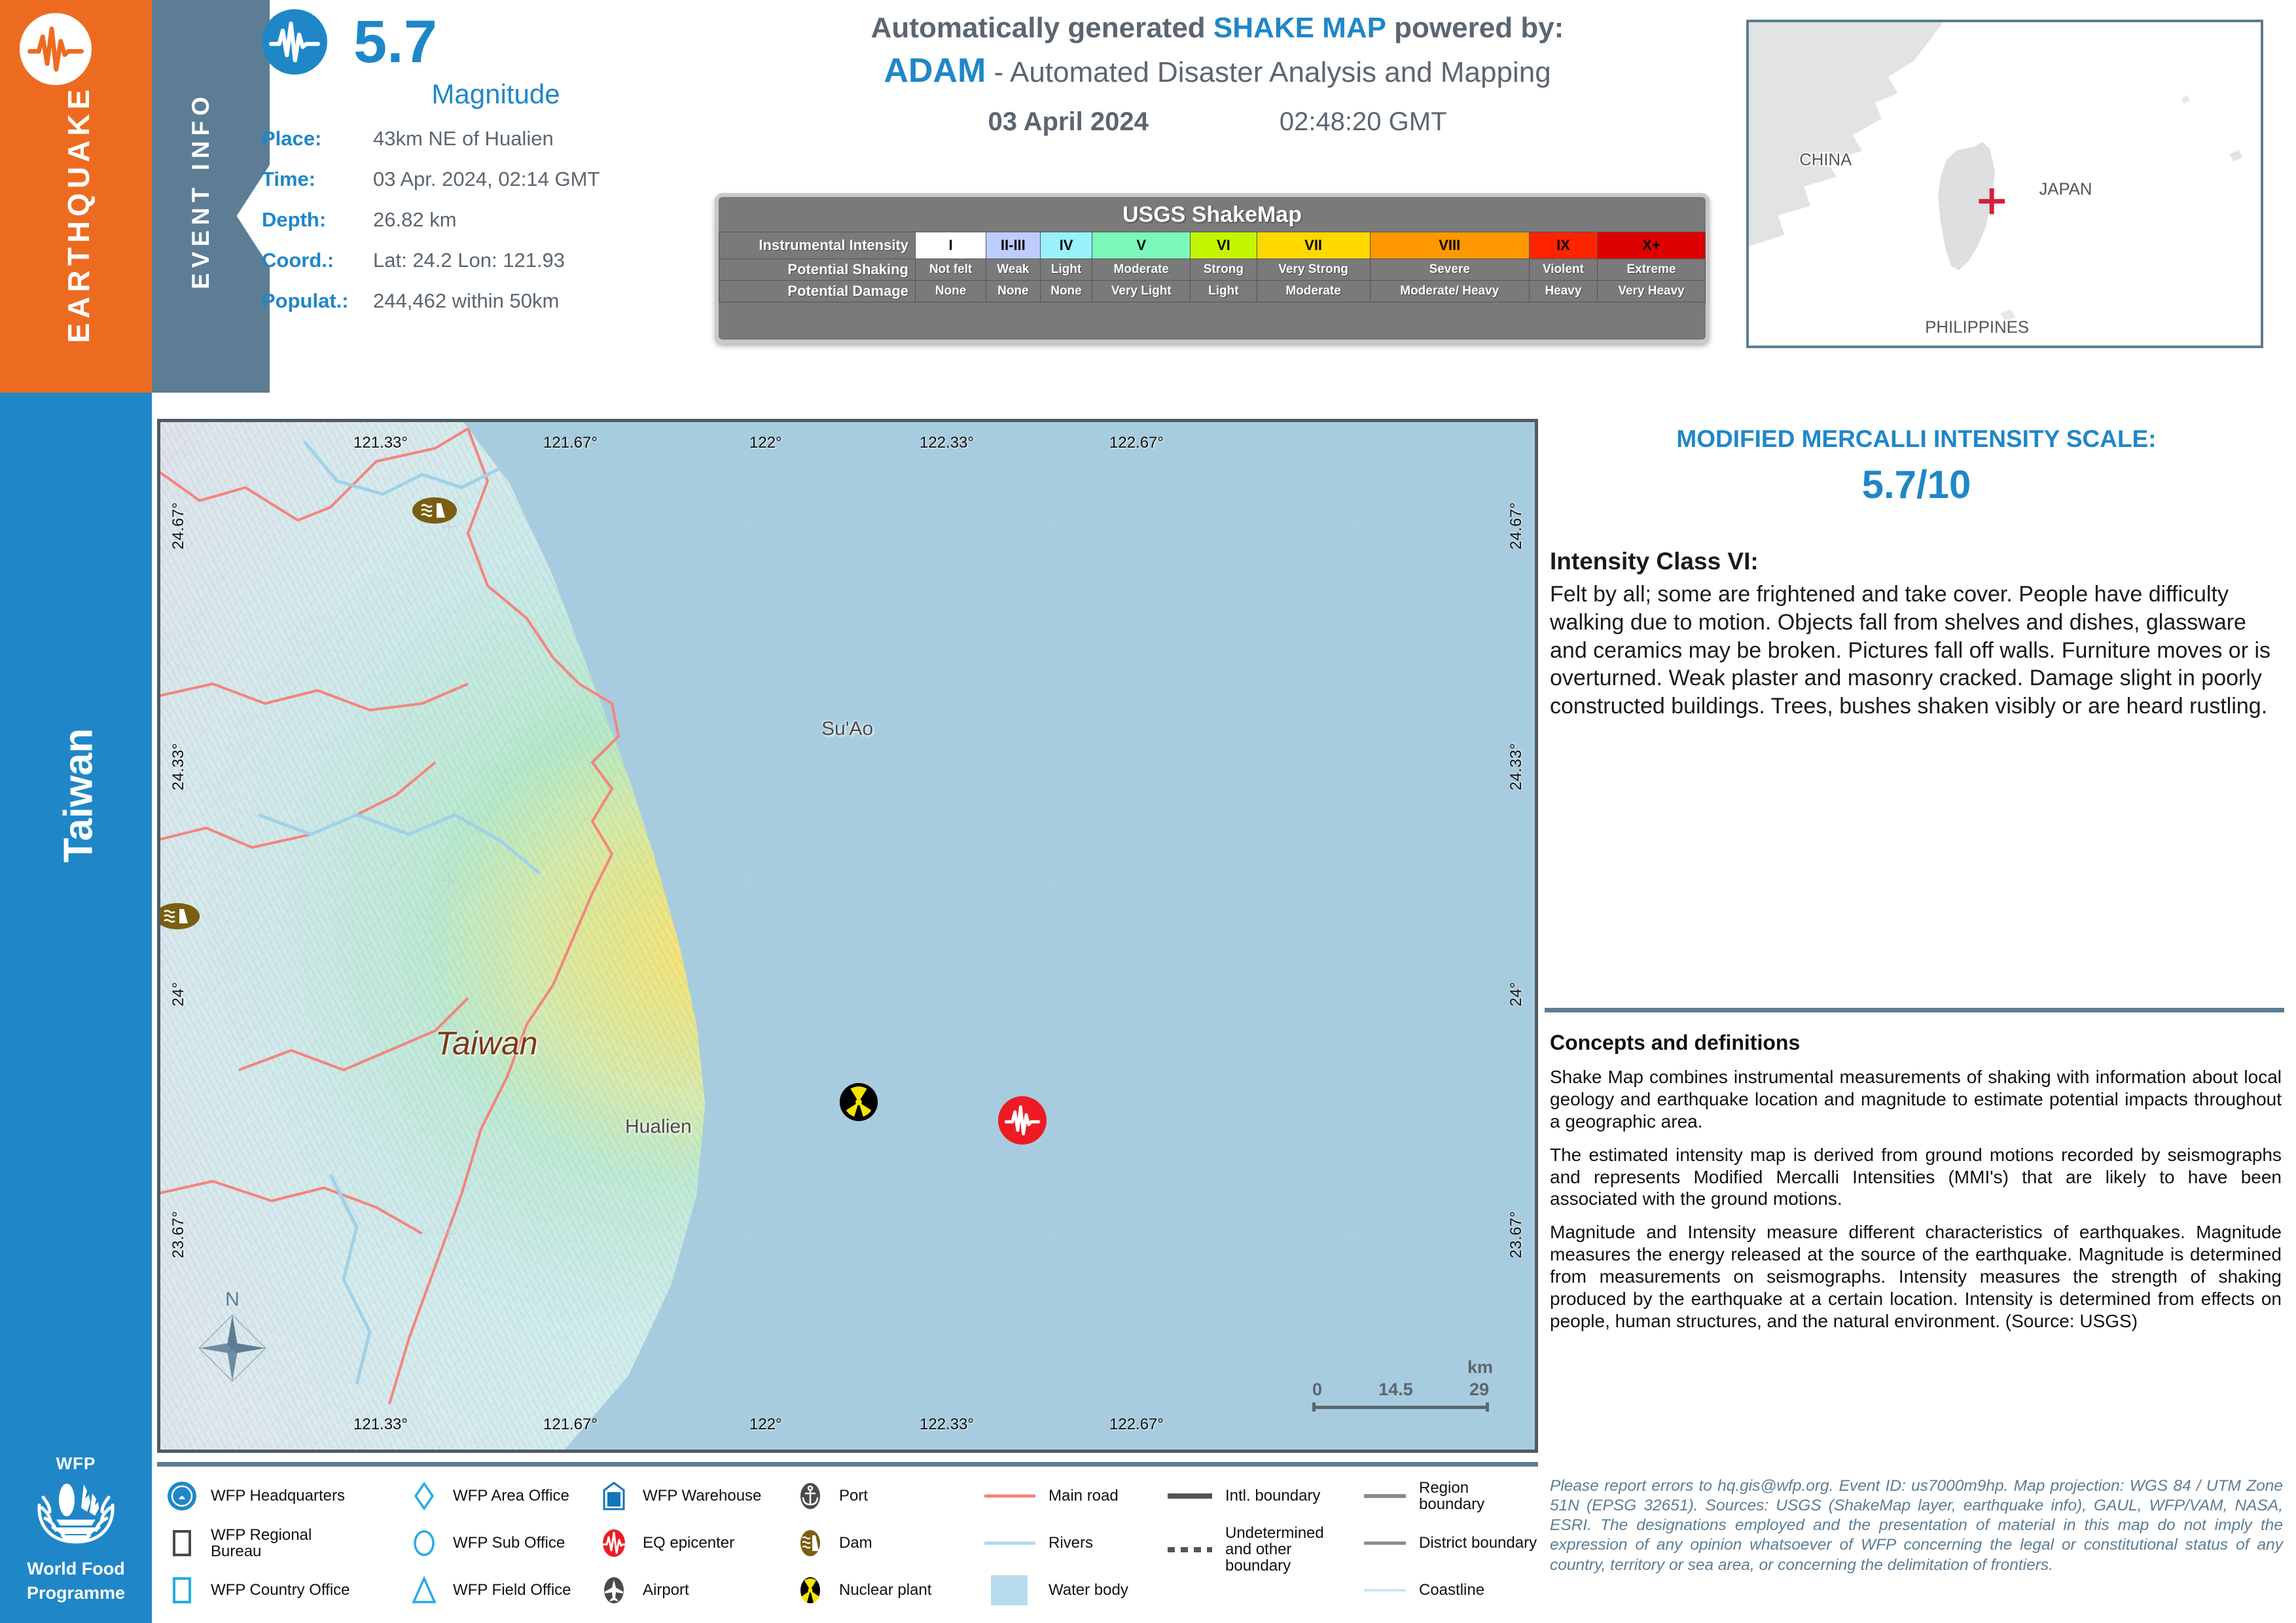 The image size is (2296, 1623). I want to click on event-type-label: EARTHQUAKE, so click(79, 214).